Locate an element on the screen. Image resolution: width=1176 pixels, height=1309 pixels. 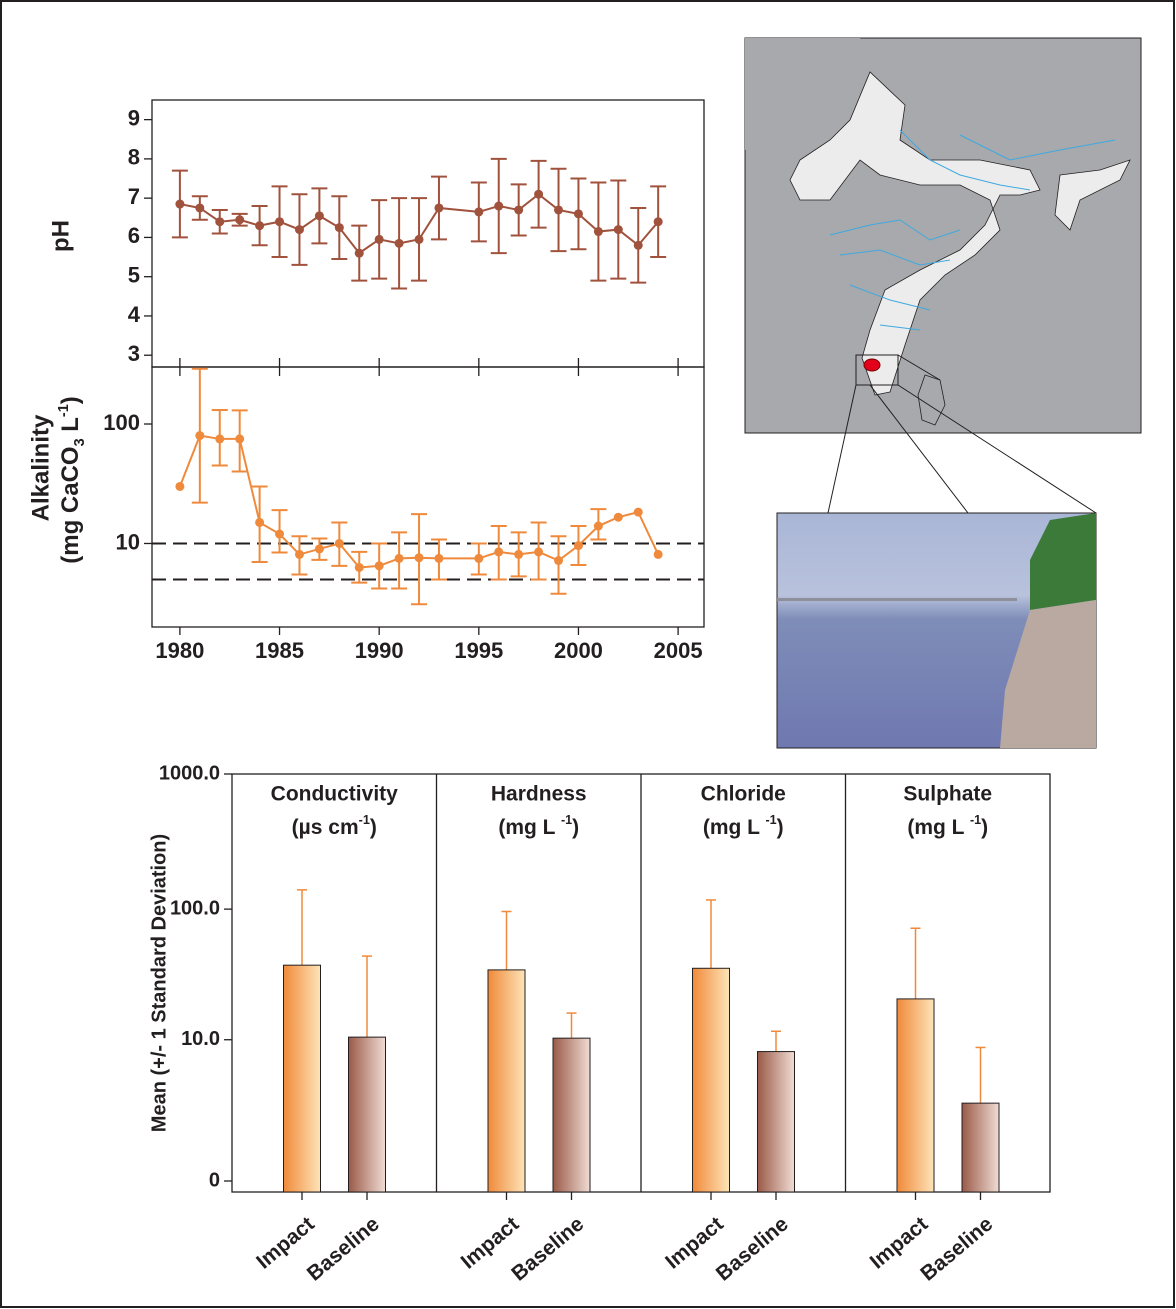
y-tick-label: 5 is located at coordinates (134, 275).